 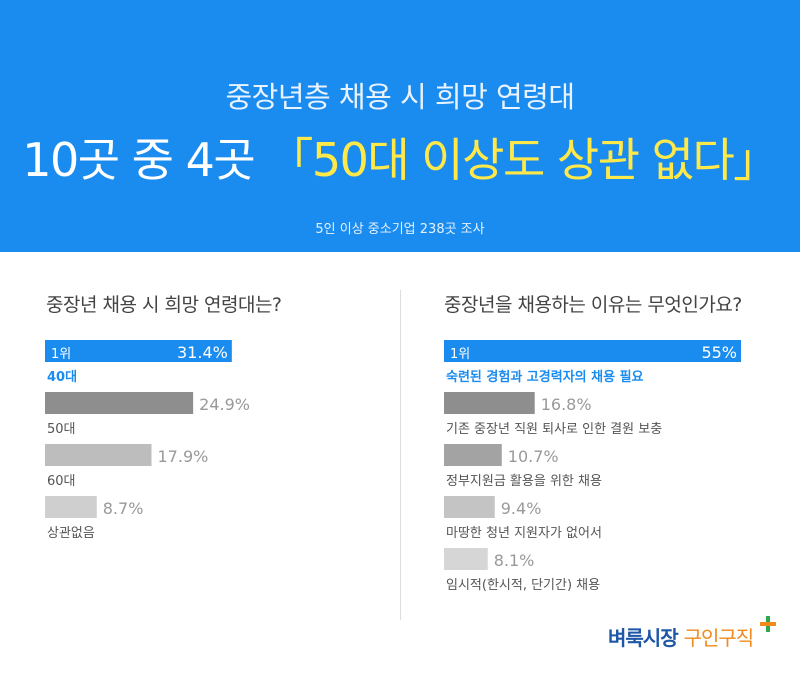 What do you see at coordinates (400, 455) in the screenshot?
I see `column-divider` at bounding box center [400, 455].